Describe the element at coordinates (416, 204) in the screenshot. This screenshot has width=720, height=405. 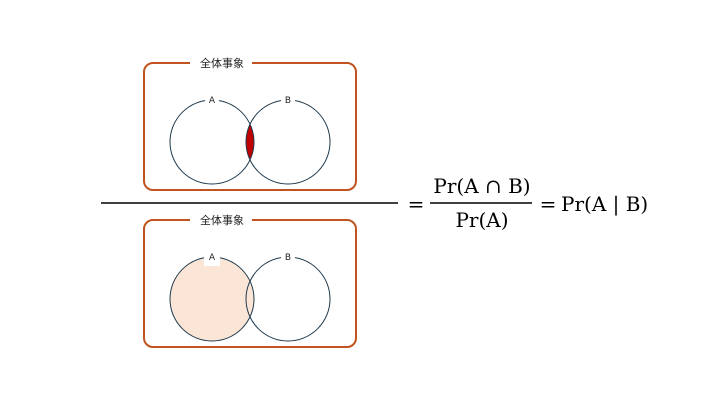
I see `formula-equals-1: =` at that location.